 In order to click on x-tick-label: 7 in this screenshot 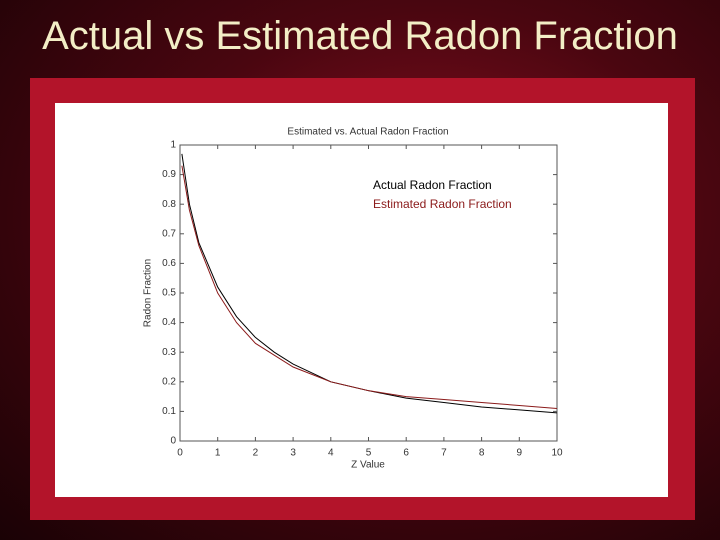, I will do `click(444, 453)`.